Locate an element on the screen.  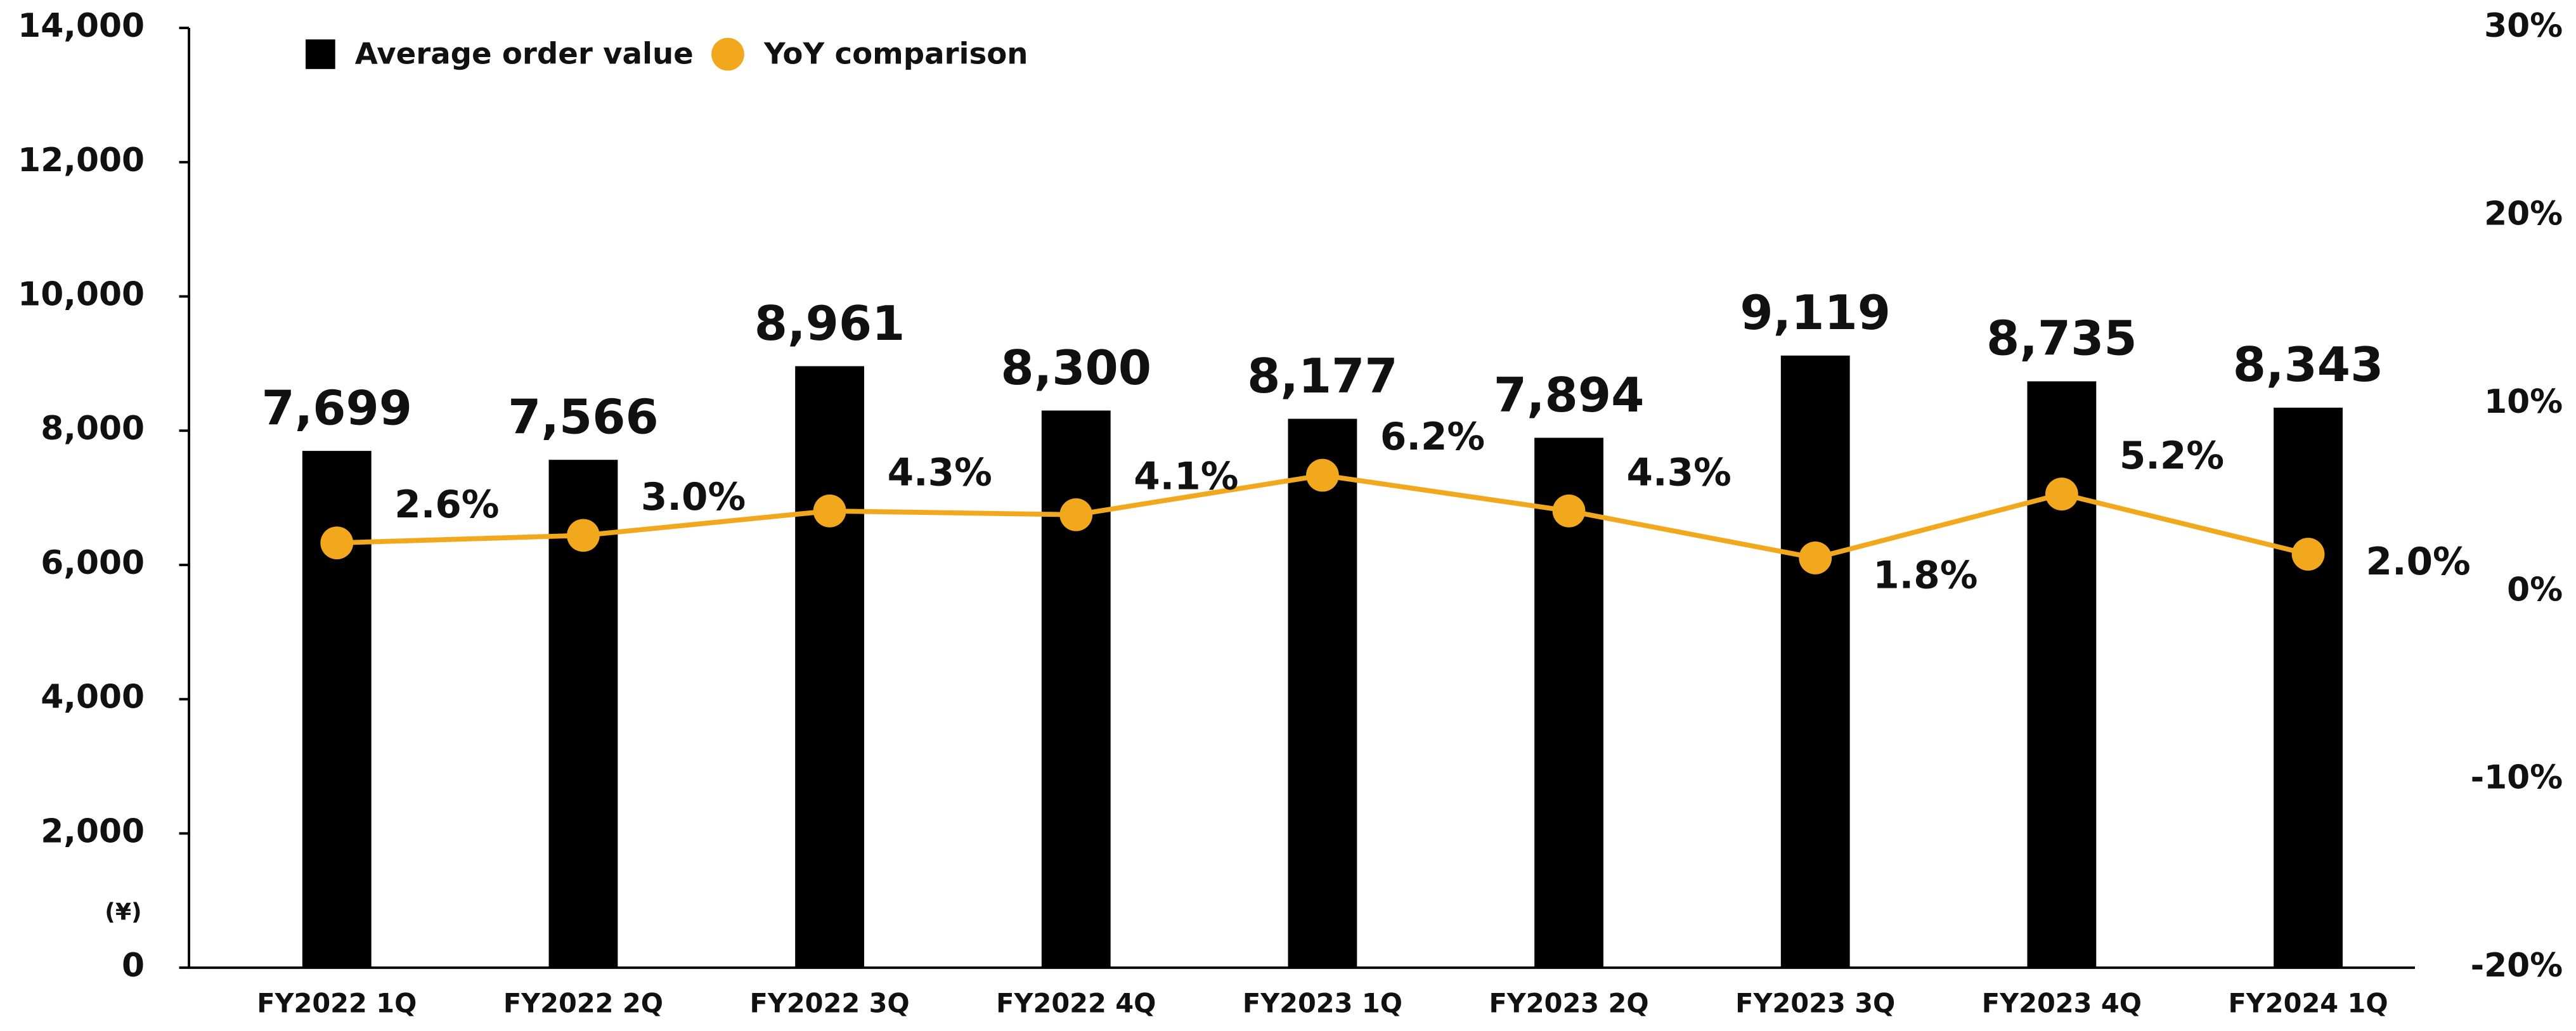
y2-tick-label: -20% is located at coordinates (2517, 966).